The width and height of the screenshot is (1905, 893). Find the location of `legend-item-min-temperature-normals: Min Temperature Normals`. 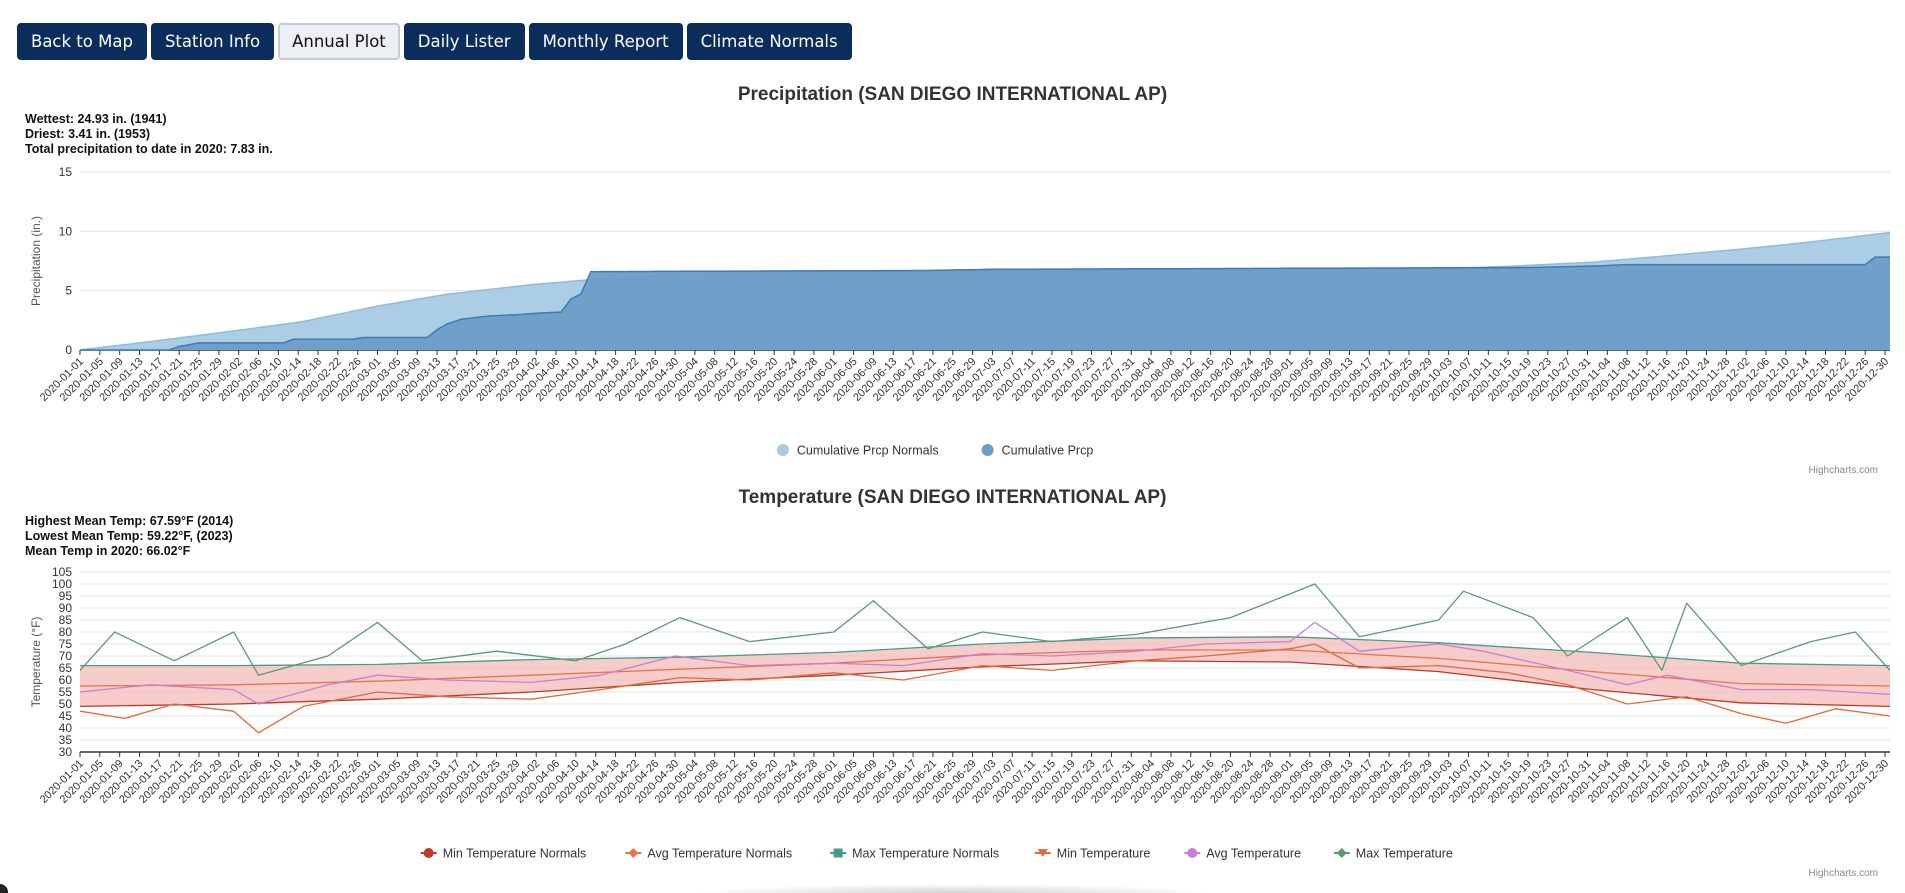

legend-item-min-temperature-normals: Min Temperature Normals is located at coordinates (503, 854).